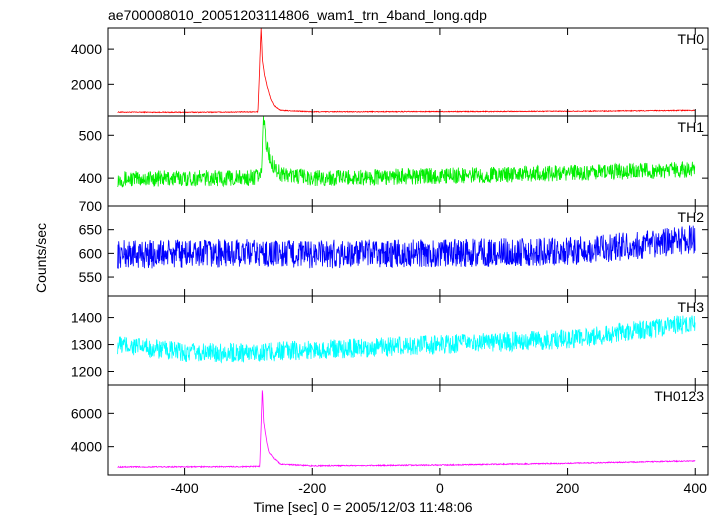 This screenshot has width=722, height=516. Describe the element at coordinates (91, 135) in the screenshot. I see `y-tick-label: 500` at that location.